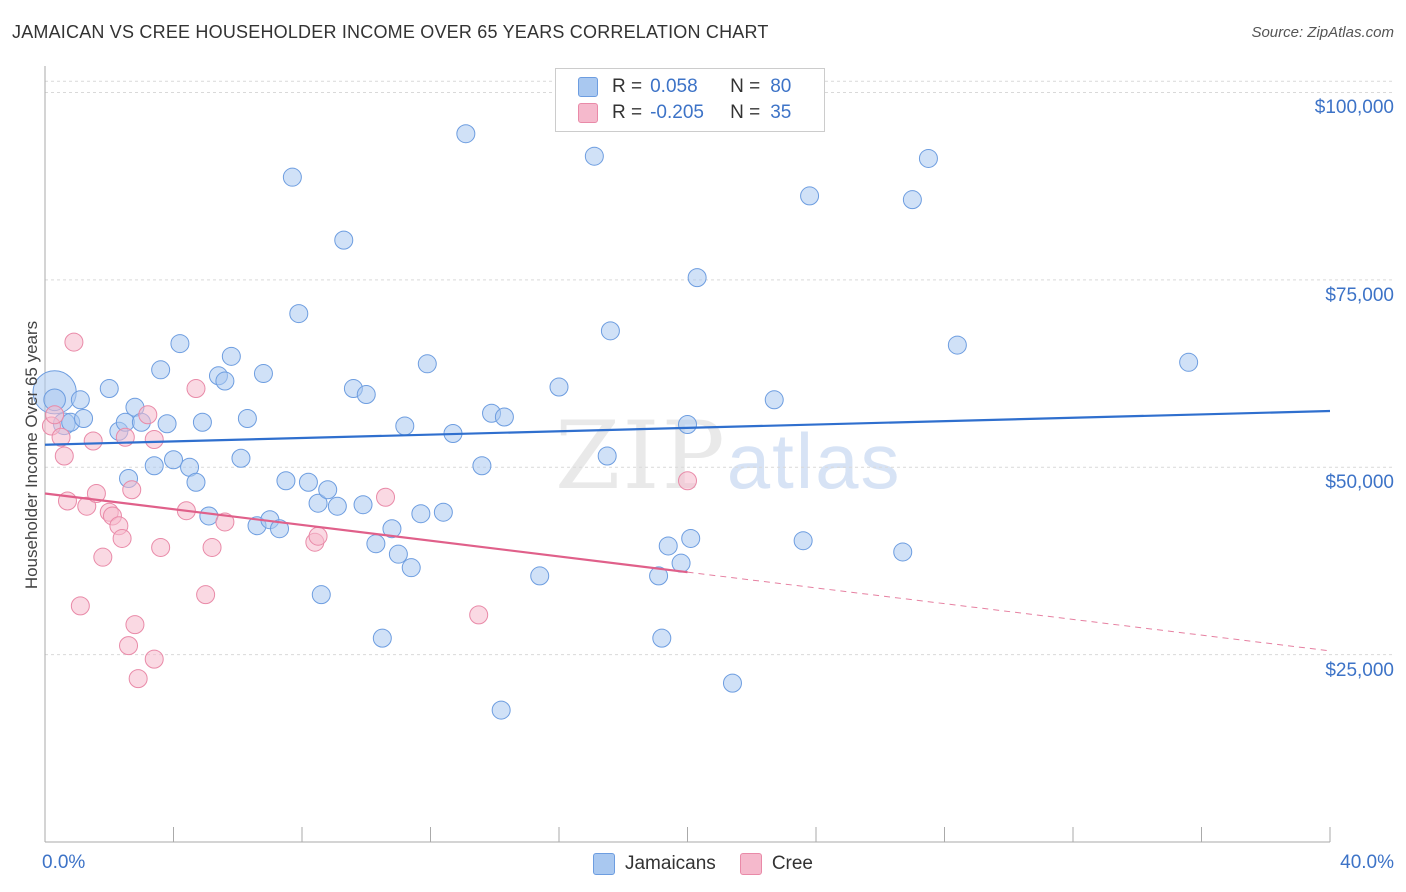 Image resolution: width=1406 pixels, height=892 pixels. I want to click on trendline-jamaicans, so click(687, 427).